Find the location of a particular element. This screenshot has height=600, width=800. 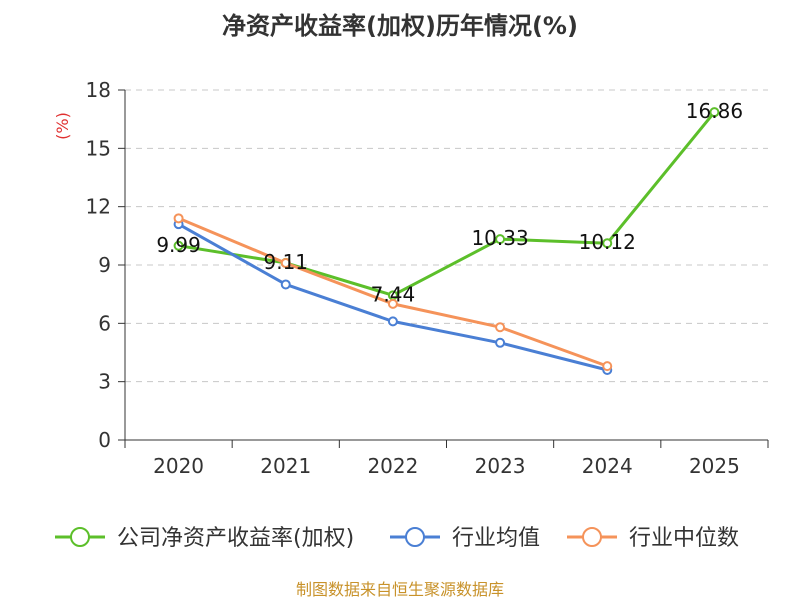

x-tick-label-2021: 2021 is located at coordinates (285, 466).